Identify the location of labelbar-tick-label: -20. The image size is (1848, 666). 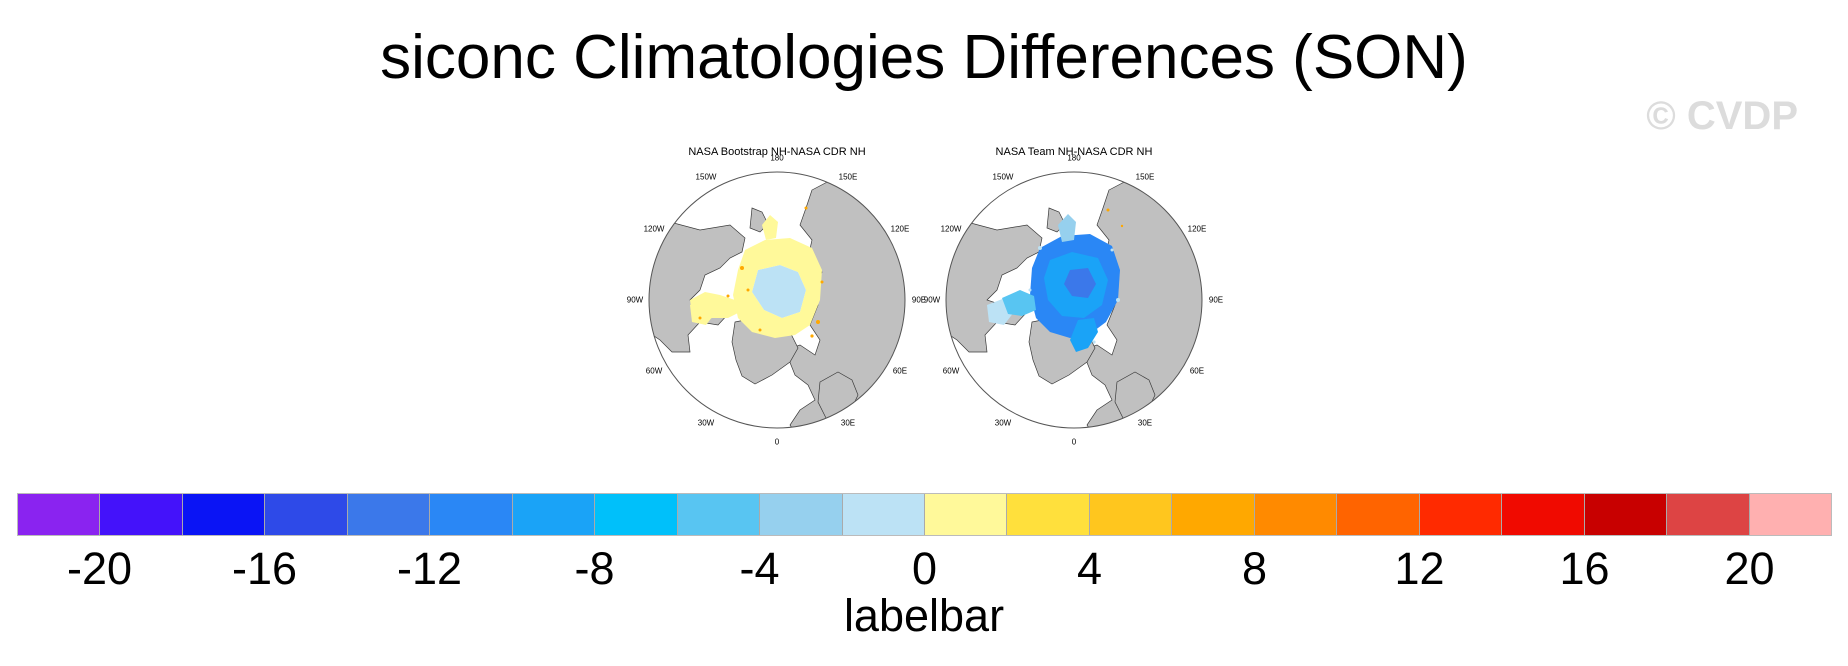
(99, 568).